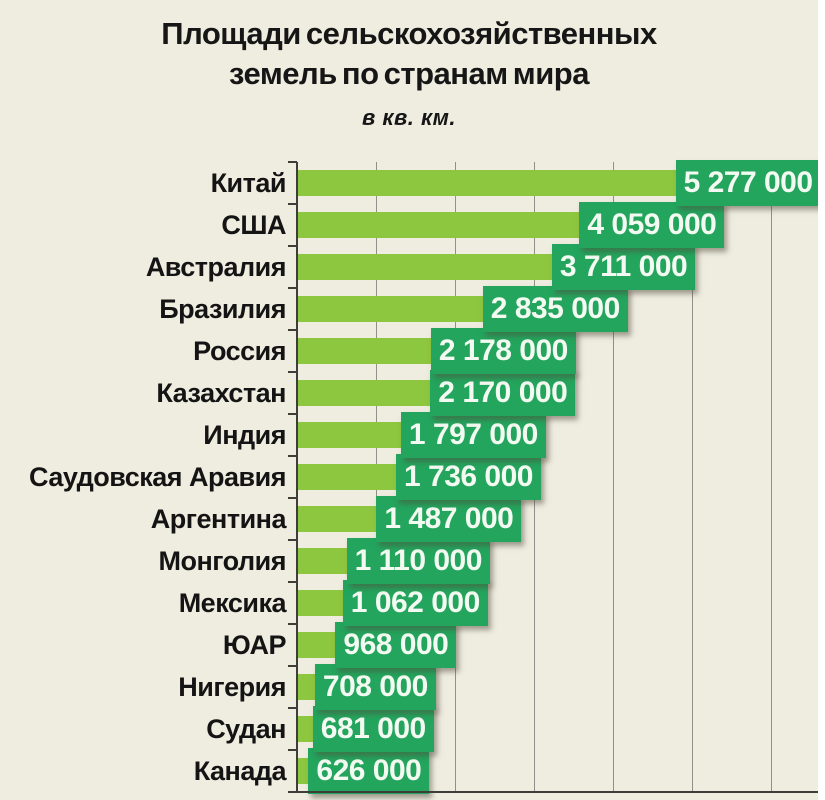 The image size is (825, 800). I want to click on bar-row: Индия 1 797 000, so click(510, 435).